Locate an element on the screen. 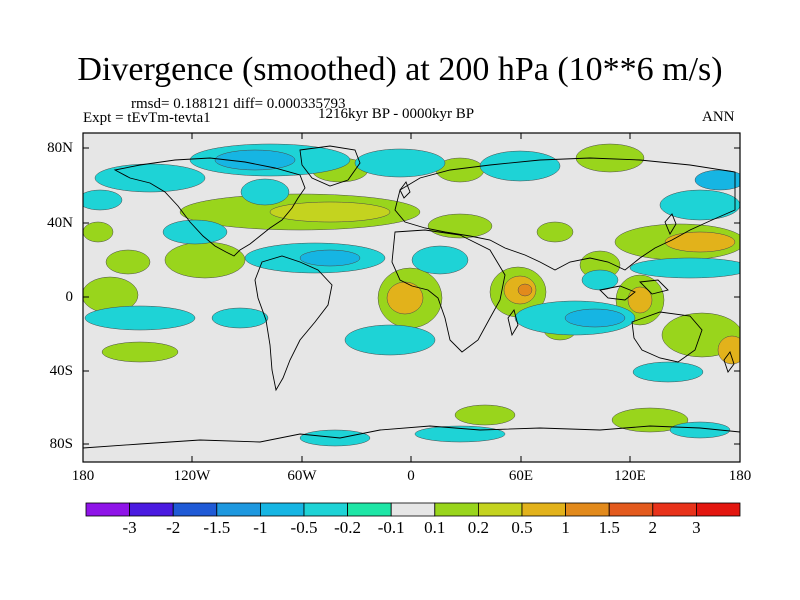 This screenshot has height=600, width=800. lon-tick-label: 60E is located at coordinates (521, 476).